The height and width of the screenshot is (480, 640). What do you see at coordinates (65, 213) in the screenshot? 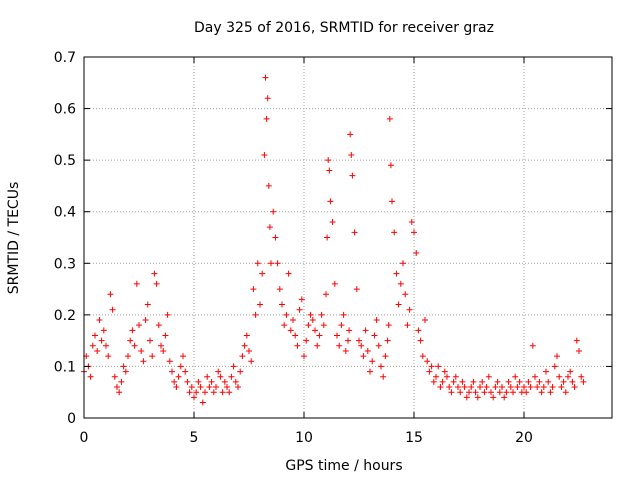
I see `y-tick-label: 0.4` at bounding box center [65, 213].